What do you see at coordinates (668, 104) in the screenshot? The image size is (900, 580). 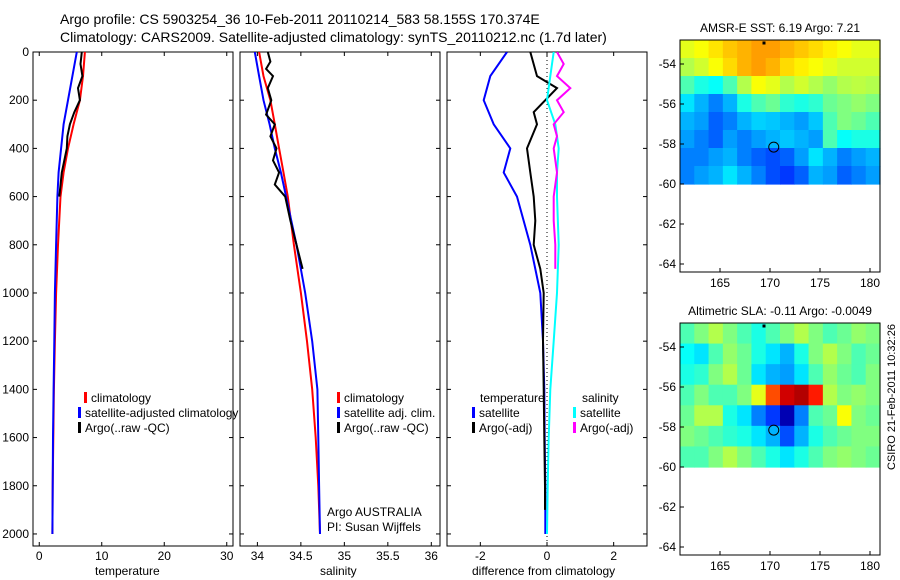 I see `y-tick-label: -56` at bounding box center [668, 104].